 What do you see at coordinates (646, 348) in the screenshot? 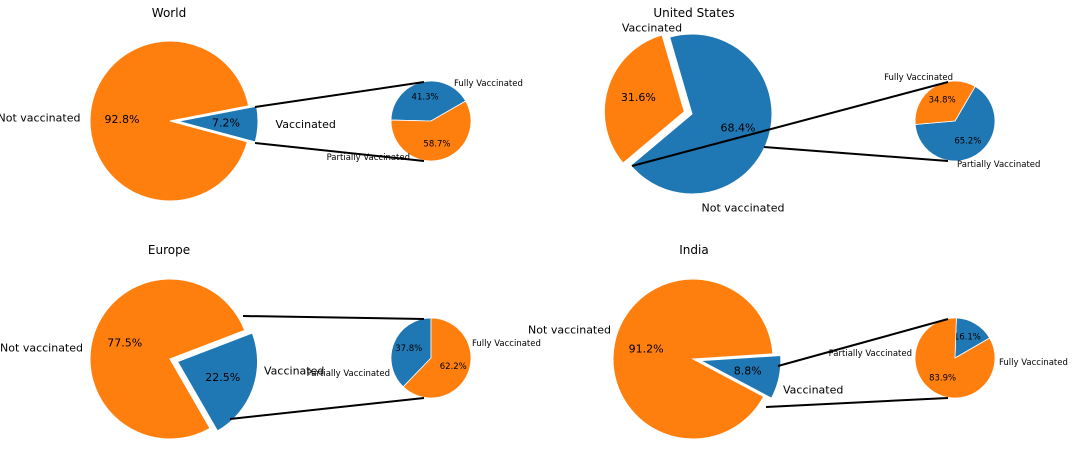
I see `pie-slice-pct-label: 91.2%` at bounding box center [646, 348].